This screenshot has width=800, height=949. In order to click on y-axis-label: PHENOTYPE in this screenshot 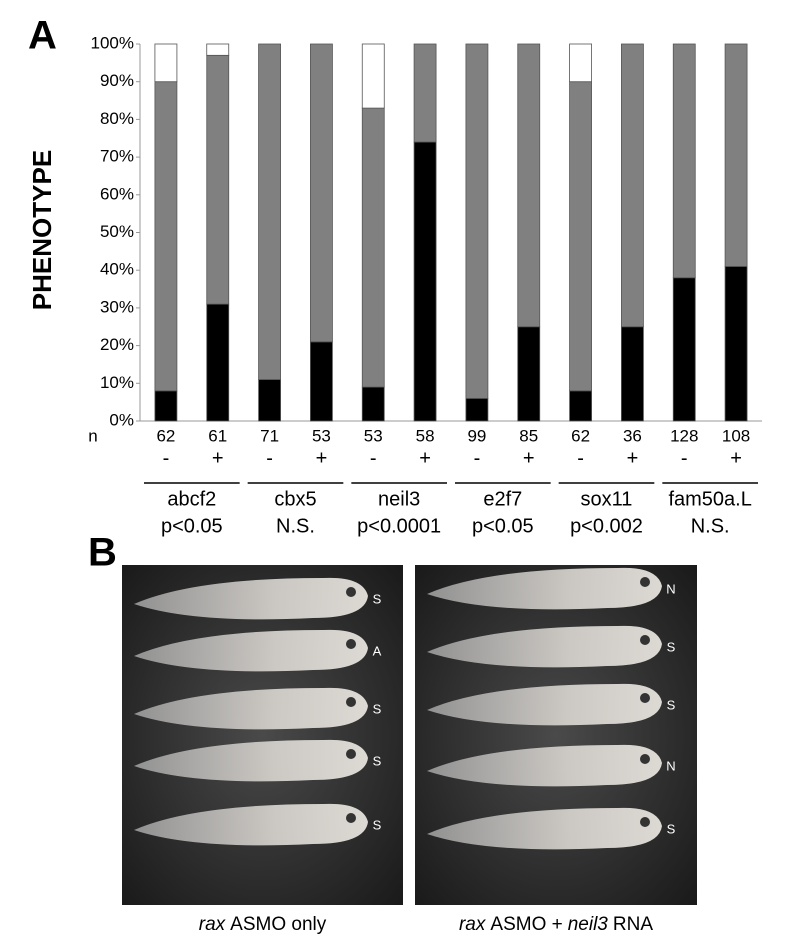, I will do `click(42, 230)`.